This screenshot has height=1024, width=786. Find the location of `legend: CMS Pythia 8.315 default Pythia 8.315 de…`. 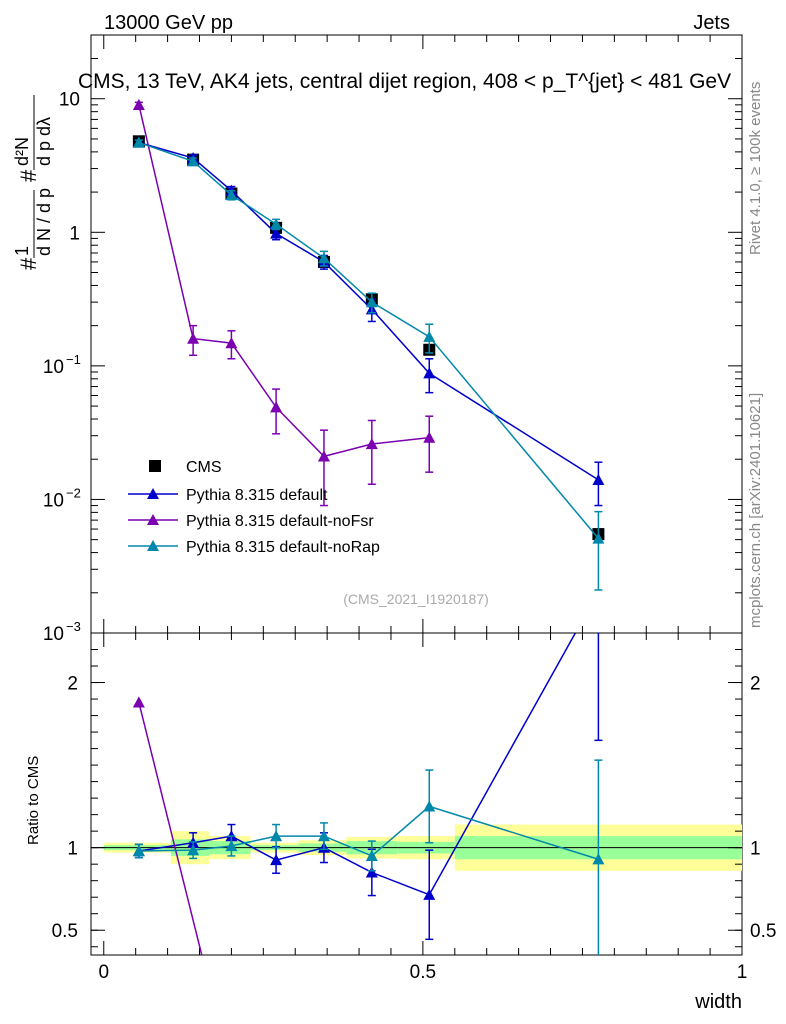

legend: CMS Pythia 8.315 default Pythia 8.315 de… is located at coordinates (254, 507).